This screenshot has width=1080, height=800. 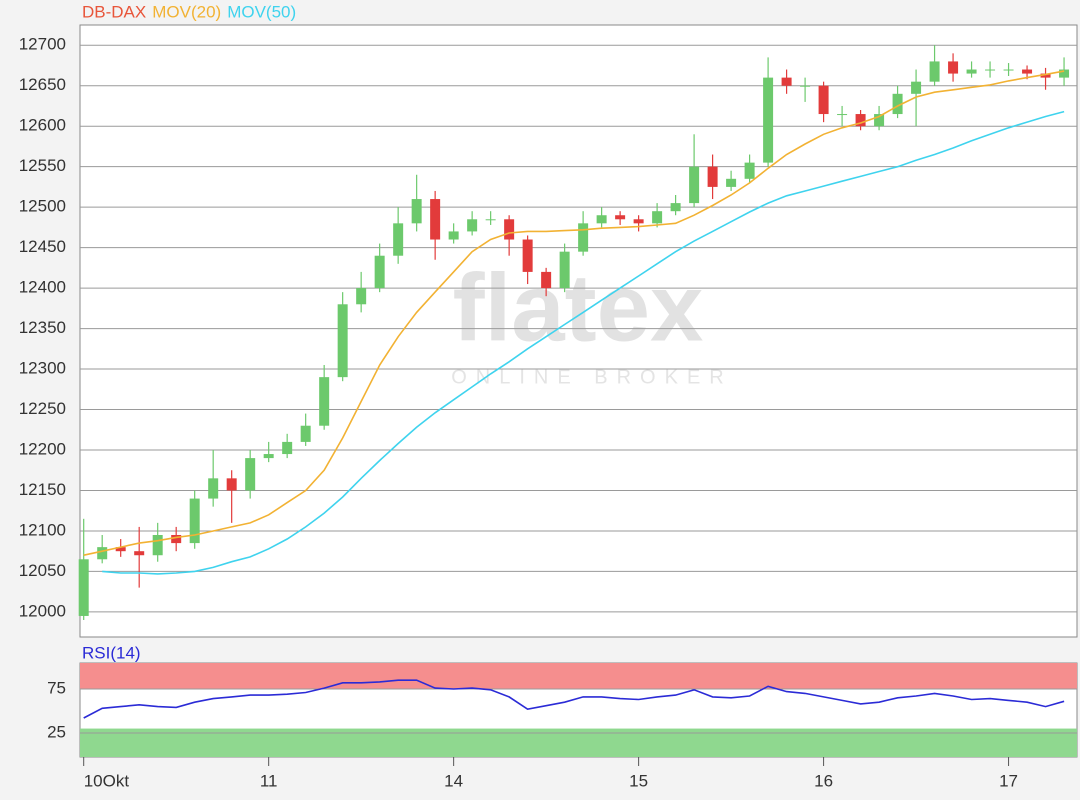 What do you see at coordinates (42, 287) in the screenshot?
I see `y-tick-label: 12400` at bounding box center [42, 287].